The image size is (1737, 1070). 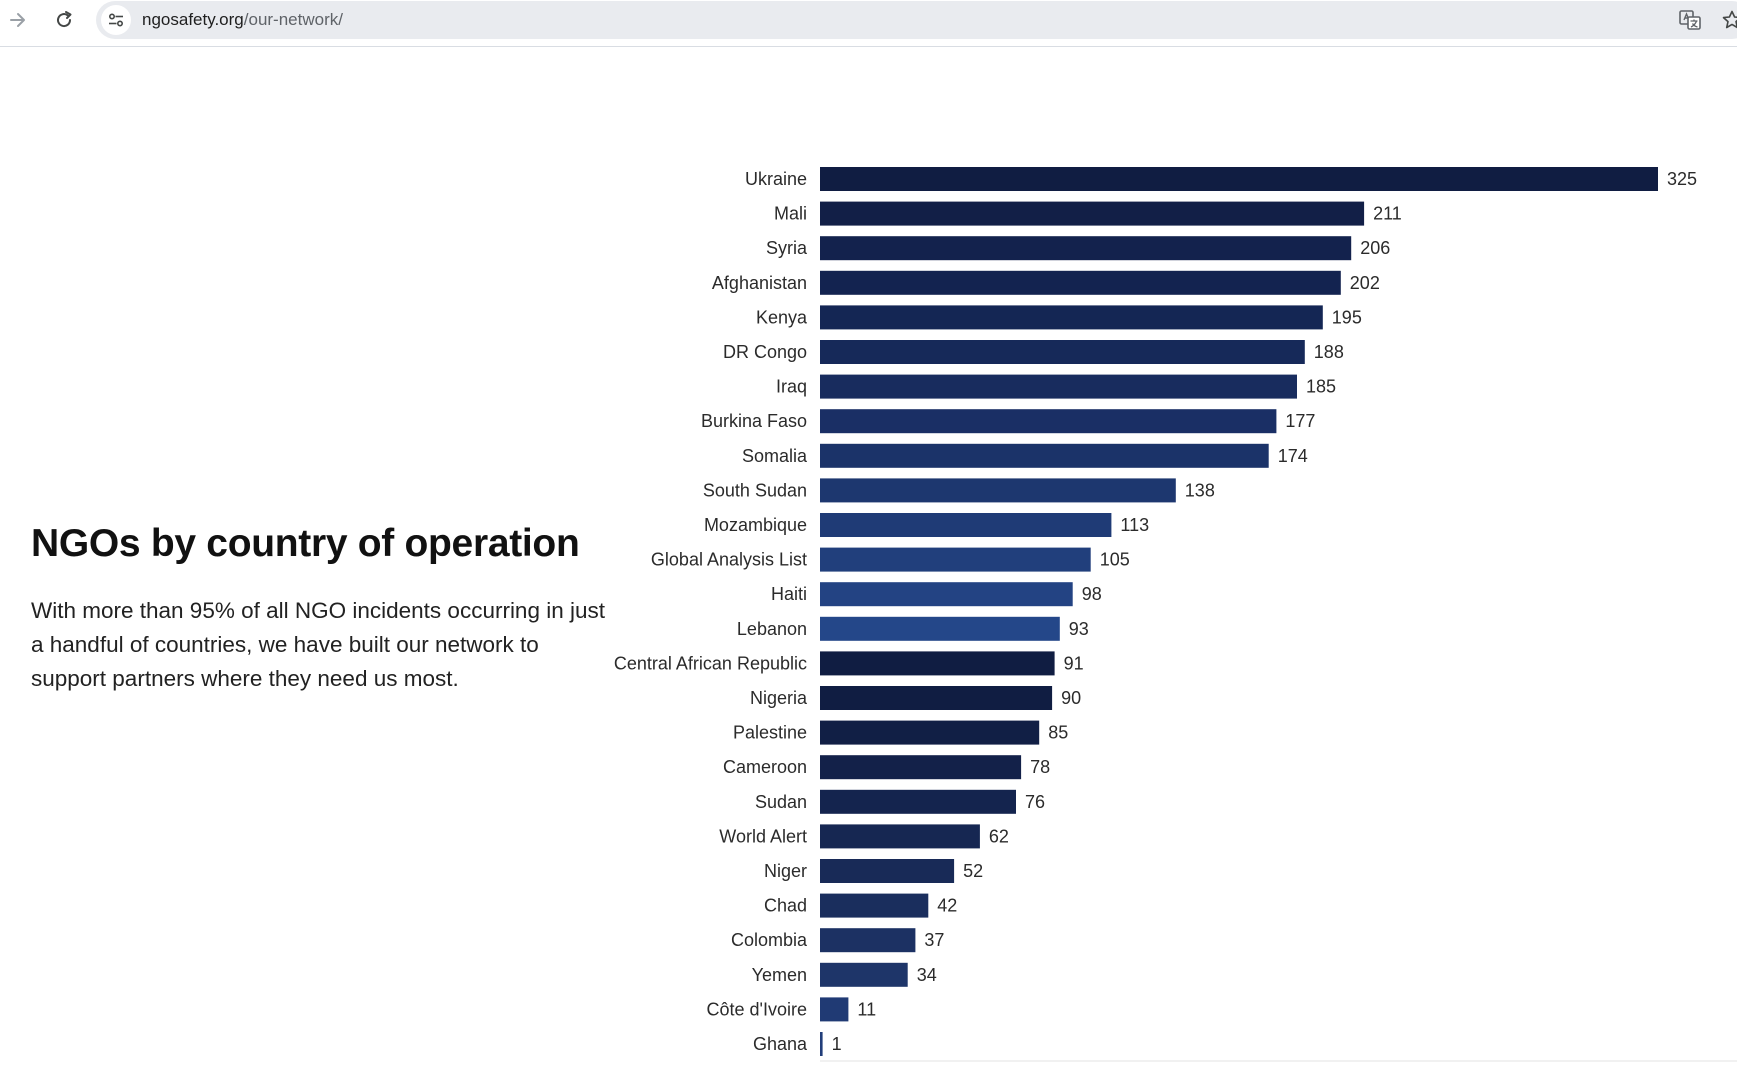 What do you see at coordinates (775, 456) in the screenshot?
I see `category-label-somalia: Somalia` at bounding box center [775, 456].